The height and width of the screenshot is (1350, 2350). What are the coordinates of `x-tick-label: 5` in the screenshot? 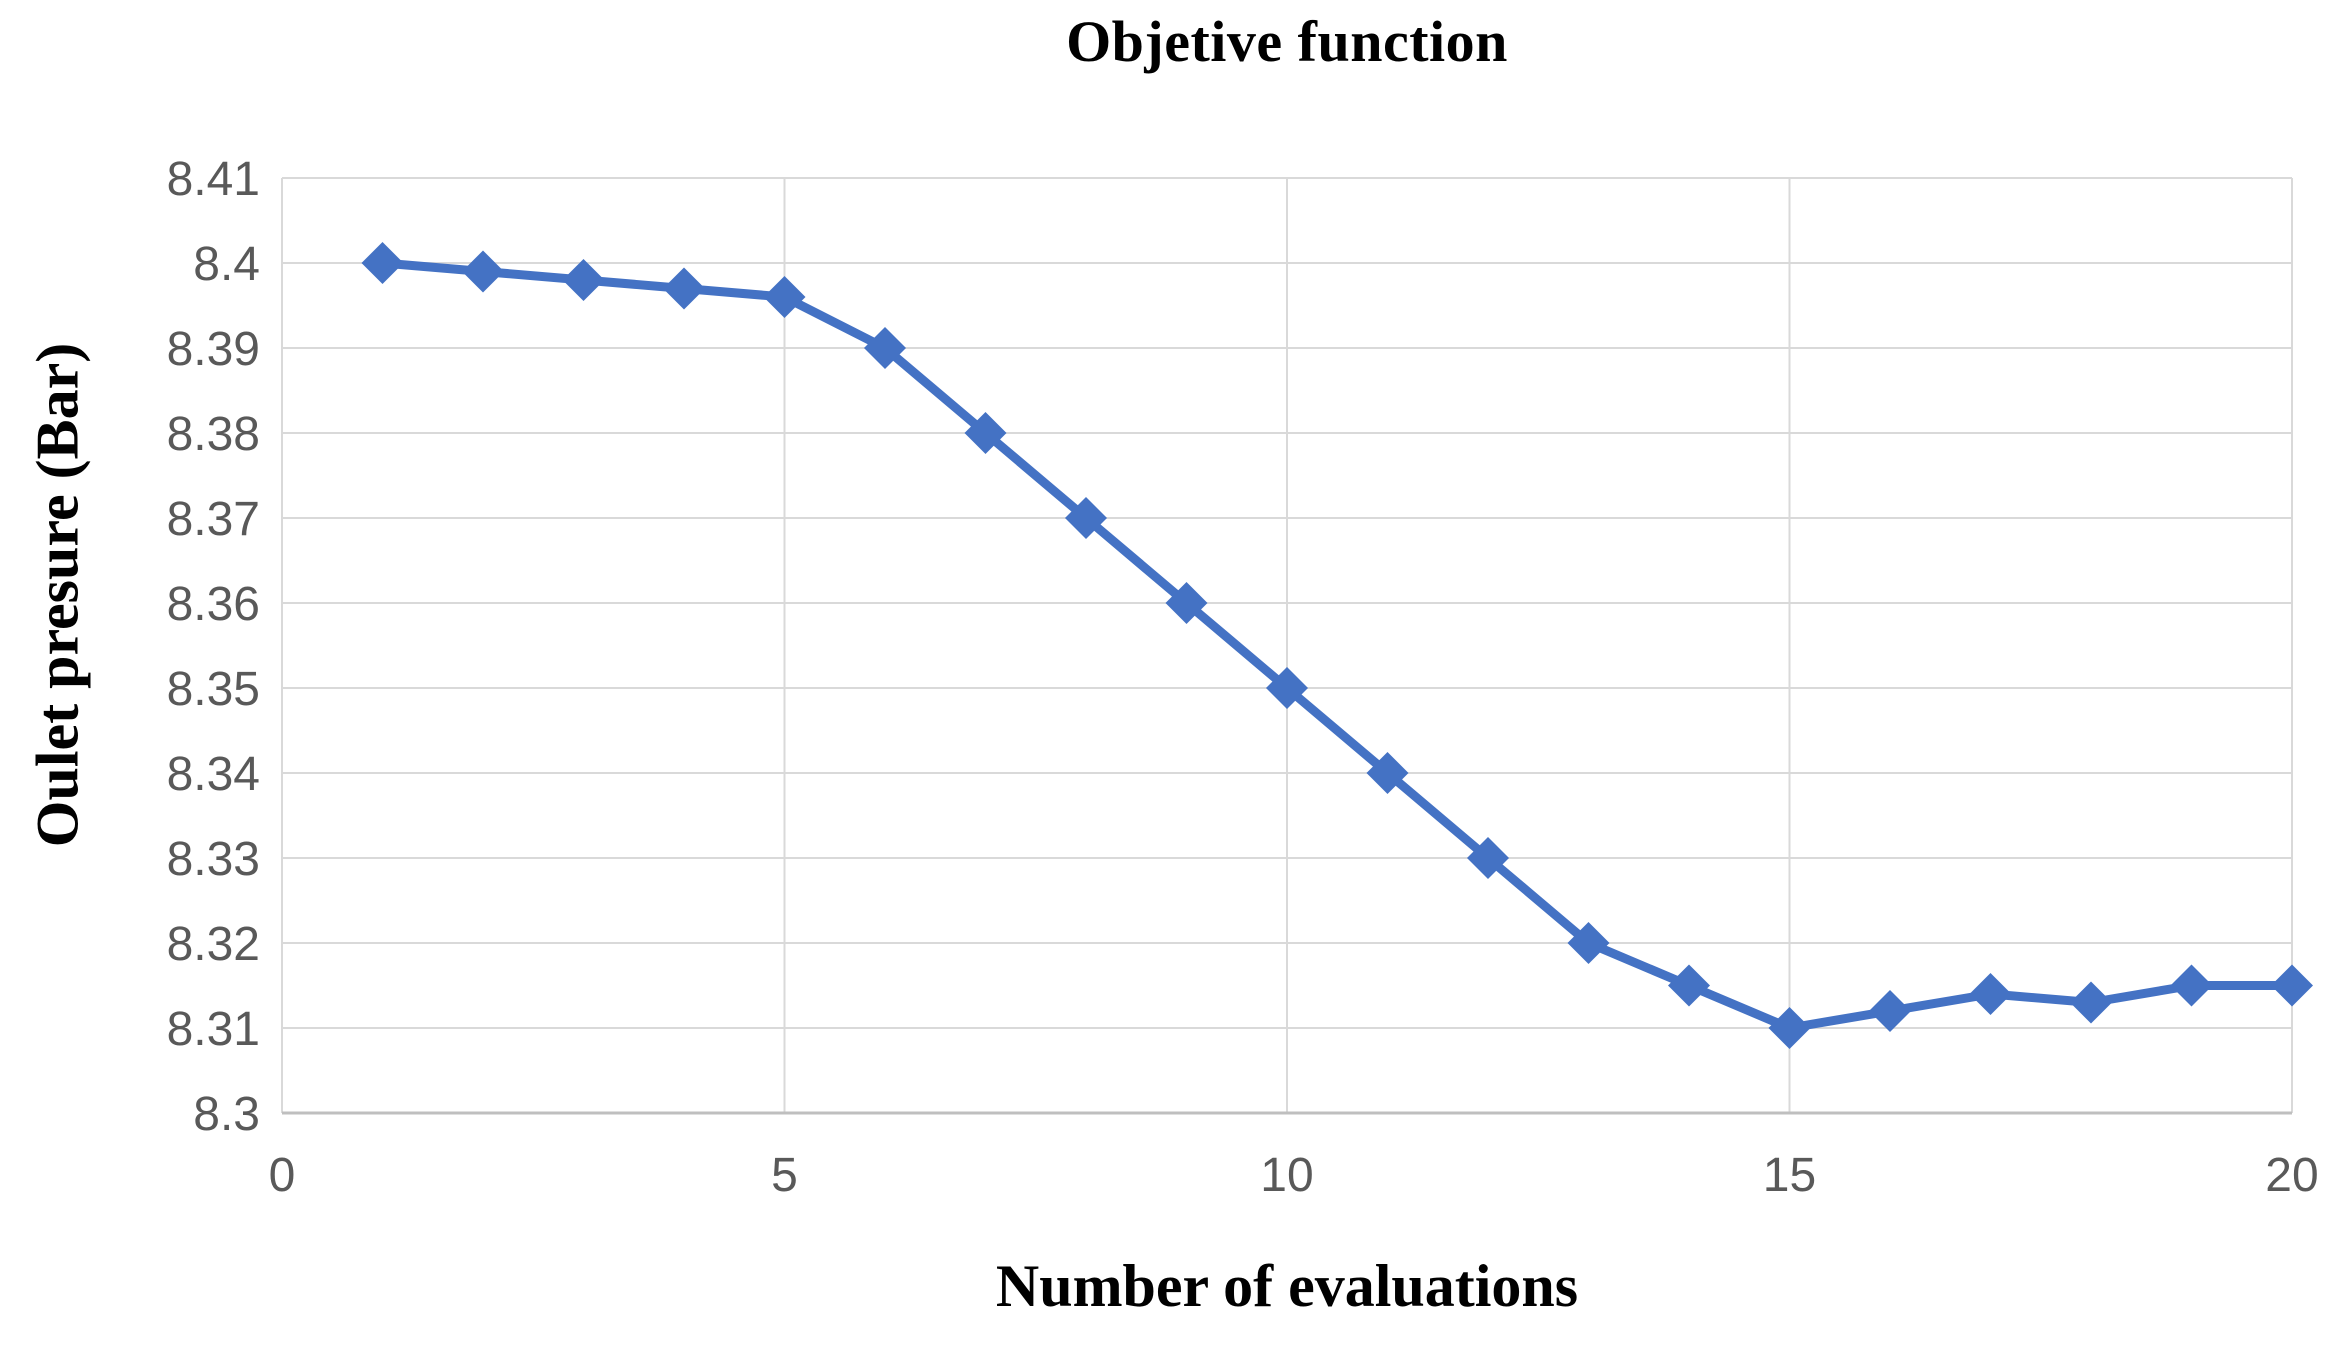 It's located at (784, 1175).